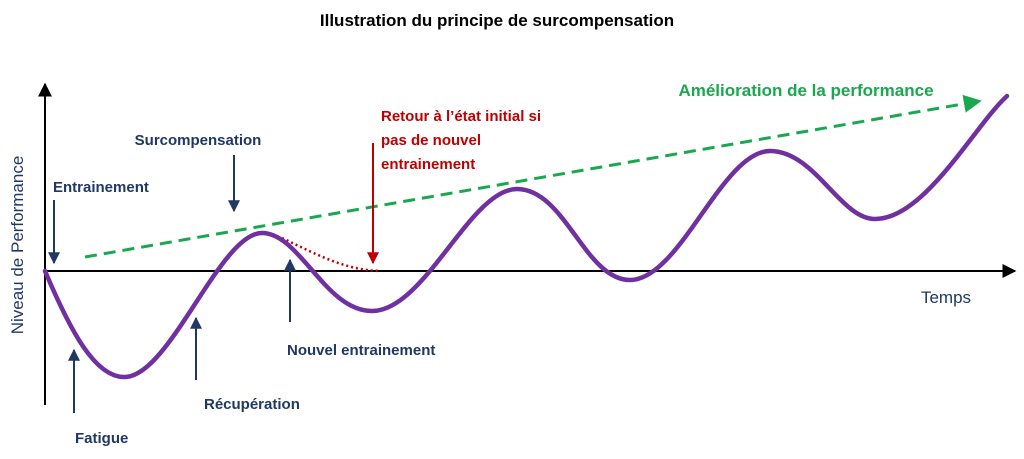  What do you see at coordinates (252, 404) in the screenshot?
I see `recovery-label: Récupération` at bounding box center [252, 404].